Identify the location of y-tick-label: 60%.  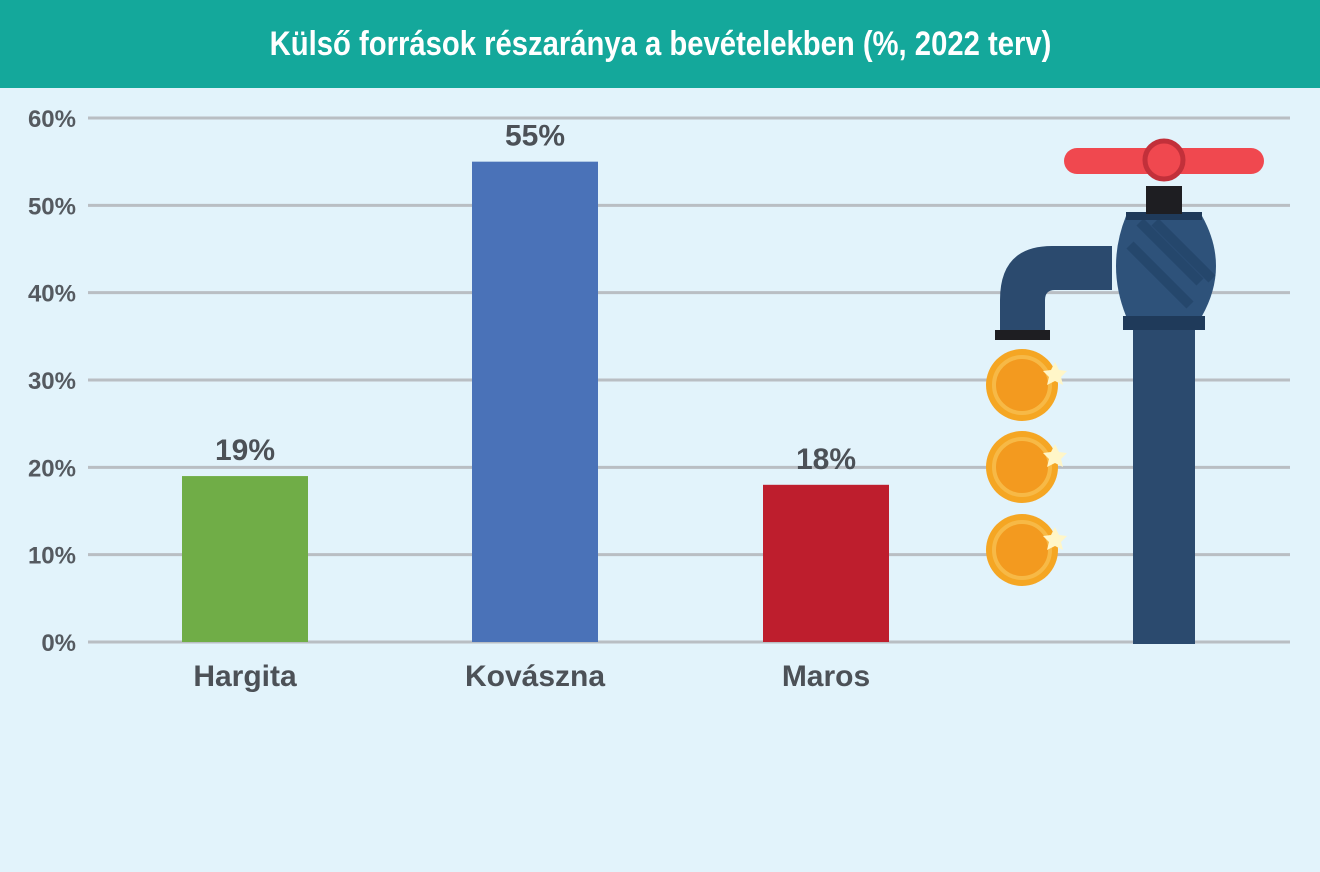
(52, 119).